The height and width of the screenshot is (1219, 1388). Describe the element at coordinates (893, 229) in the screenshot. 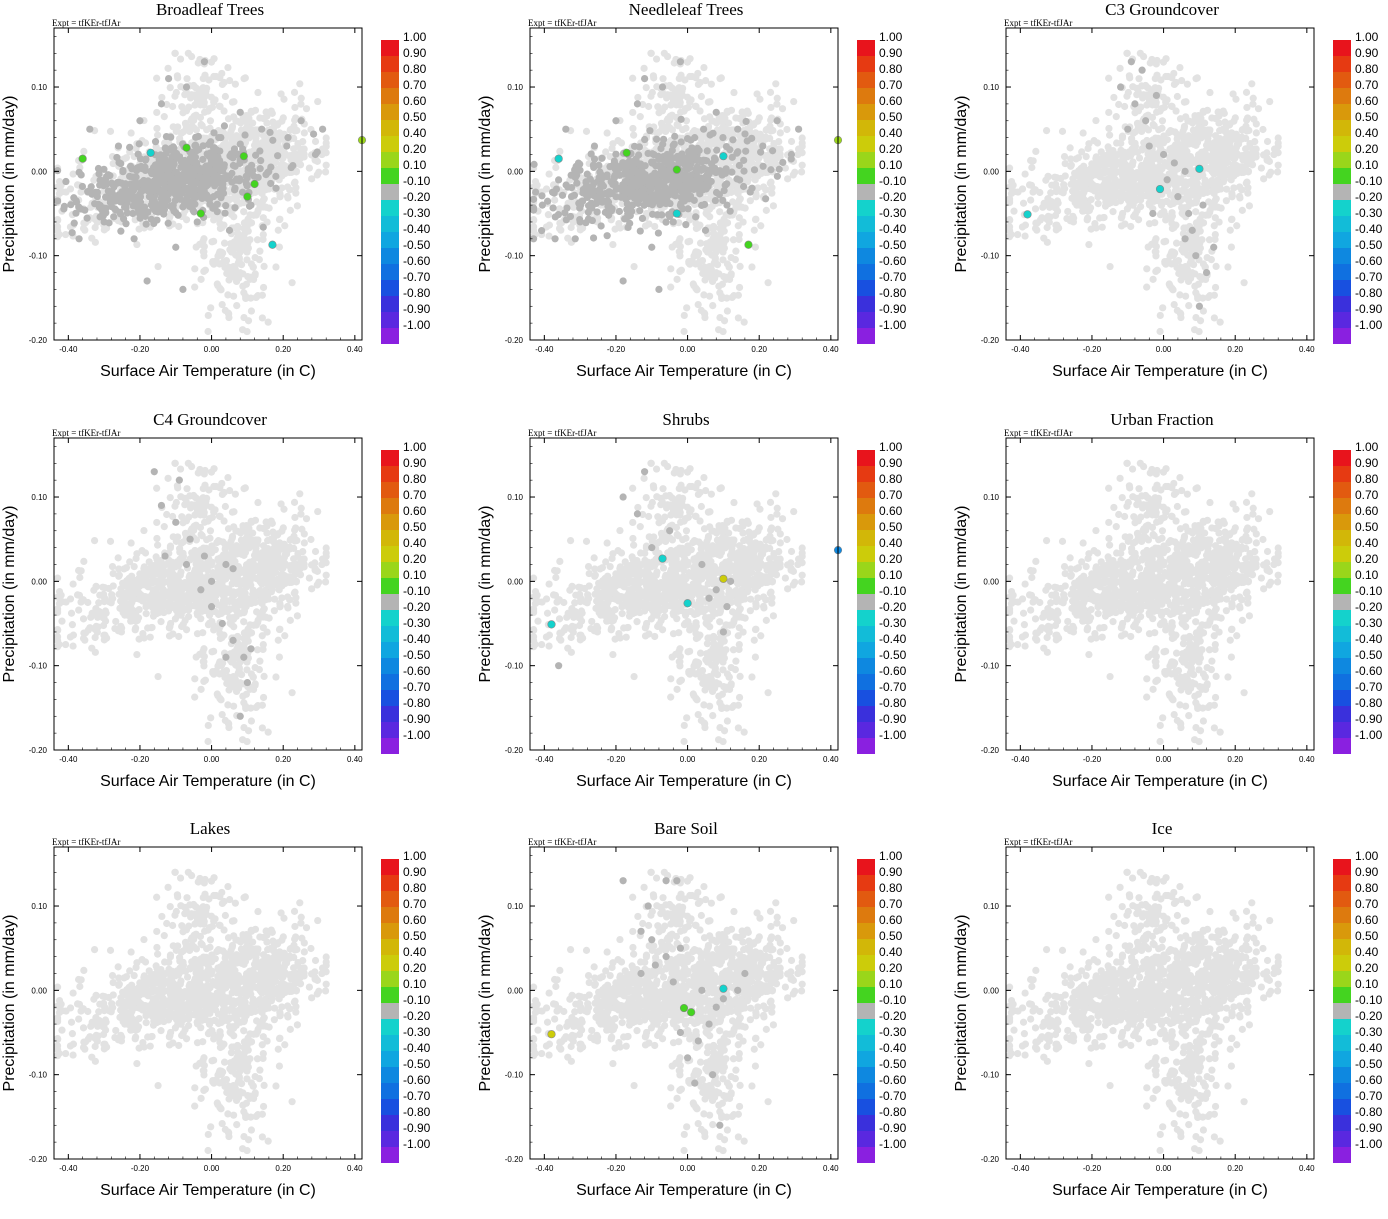

I see `colorbar-label: -0.40` at that location.